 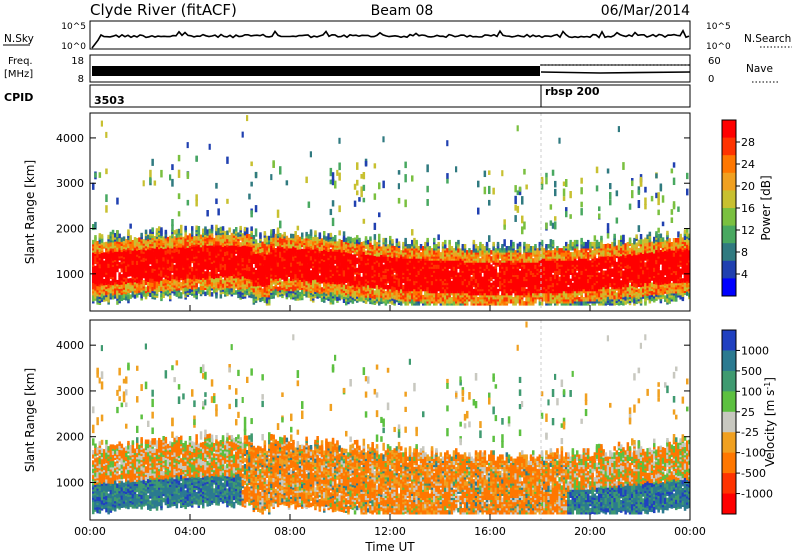 I want to click on freq-label-1: Freq., so click(x=20, y=61).